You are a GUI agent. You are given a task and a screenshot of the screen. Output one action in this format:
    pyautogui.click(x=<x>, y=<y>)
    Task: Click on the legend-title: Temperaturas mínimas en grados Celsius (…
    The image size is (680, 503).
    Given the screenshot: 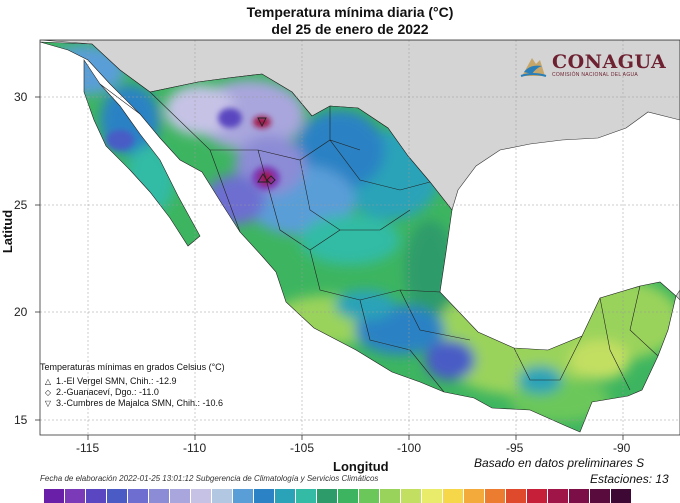 What is the action you would take?
    pyautogui.click(x=132, y=367)
    